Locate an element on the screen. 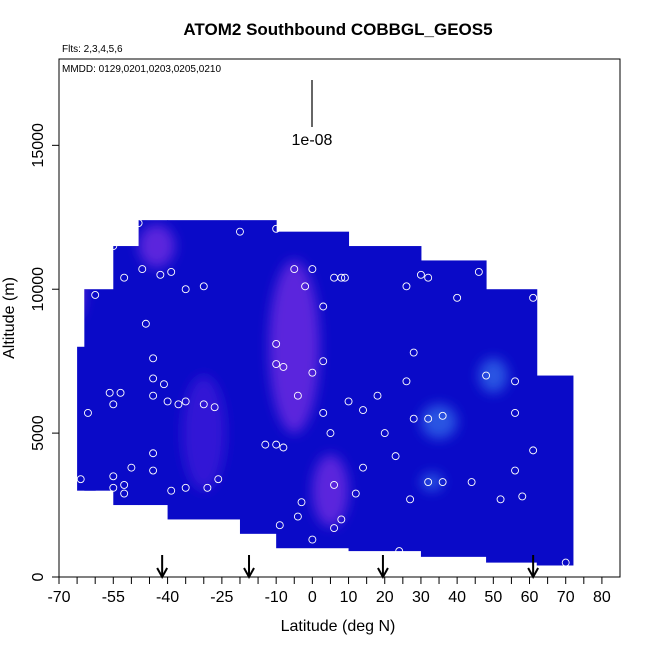  x-tick-label: -25 is located at coordinates (221, 597).